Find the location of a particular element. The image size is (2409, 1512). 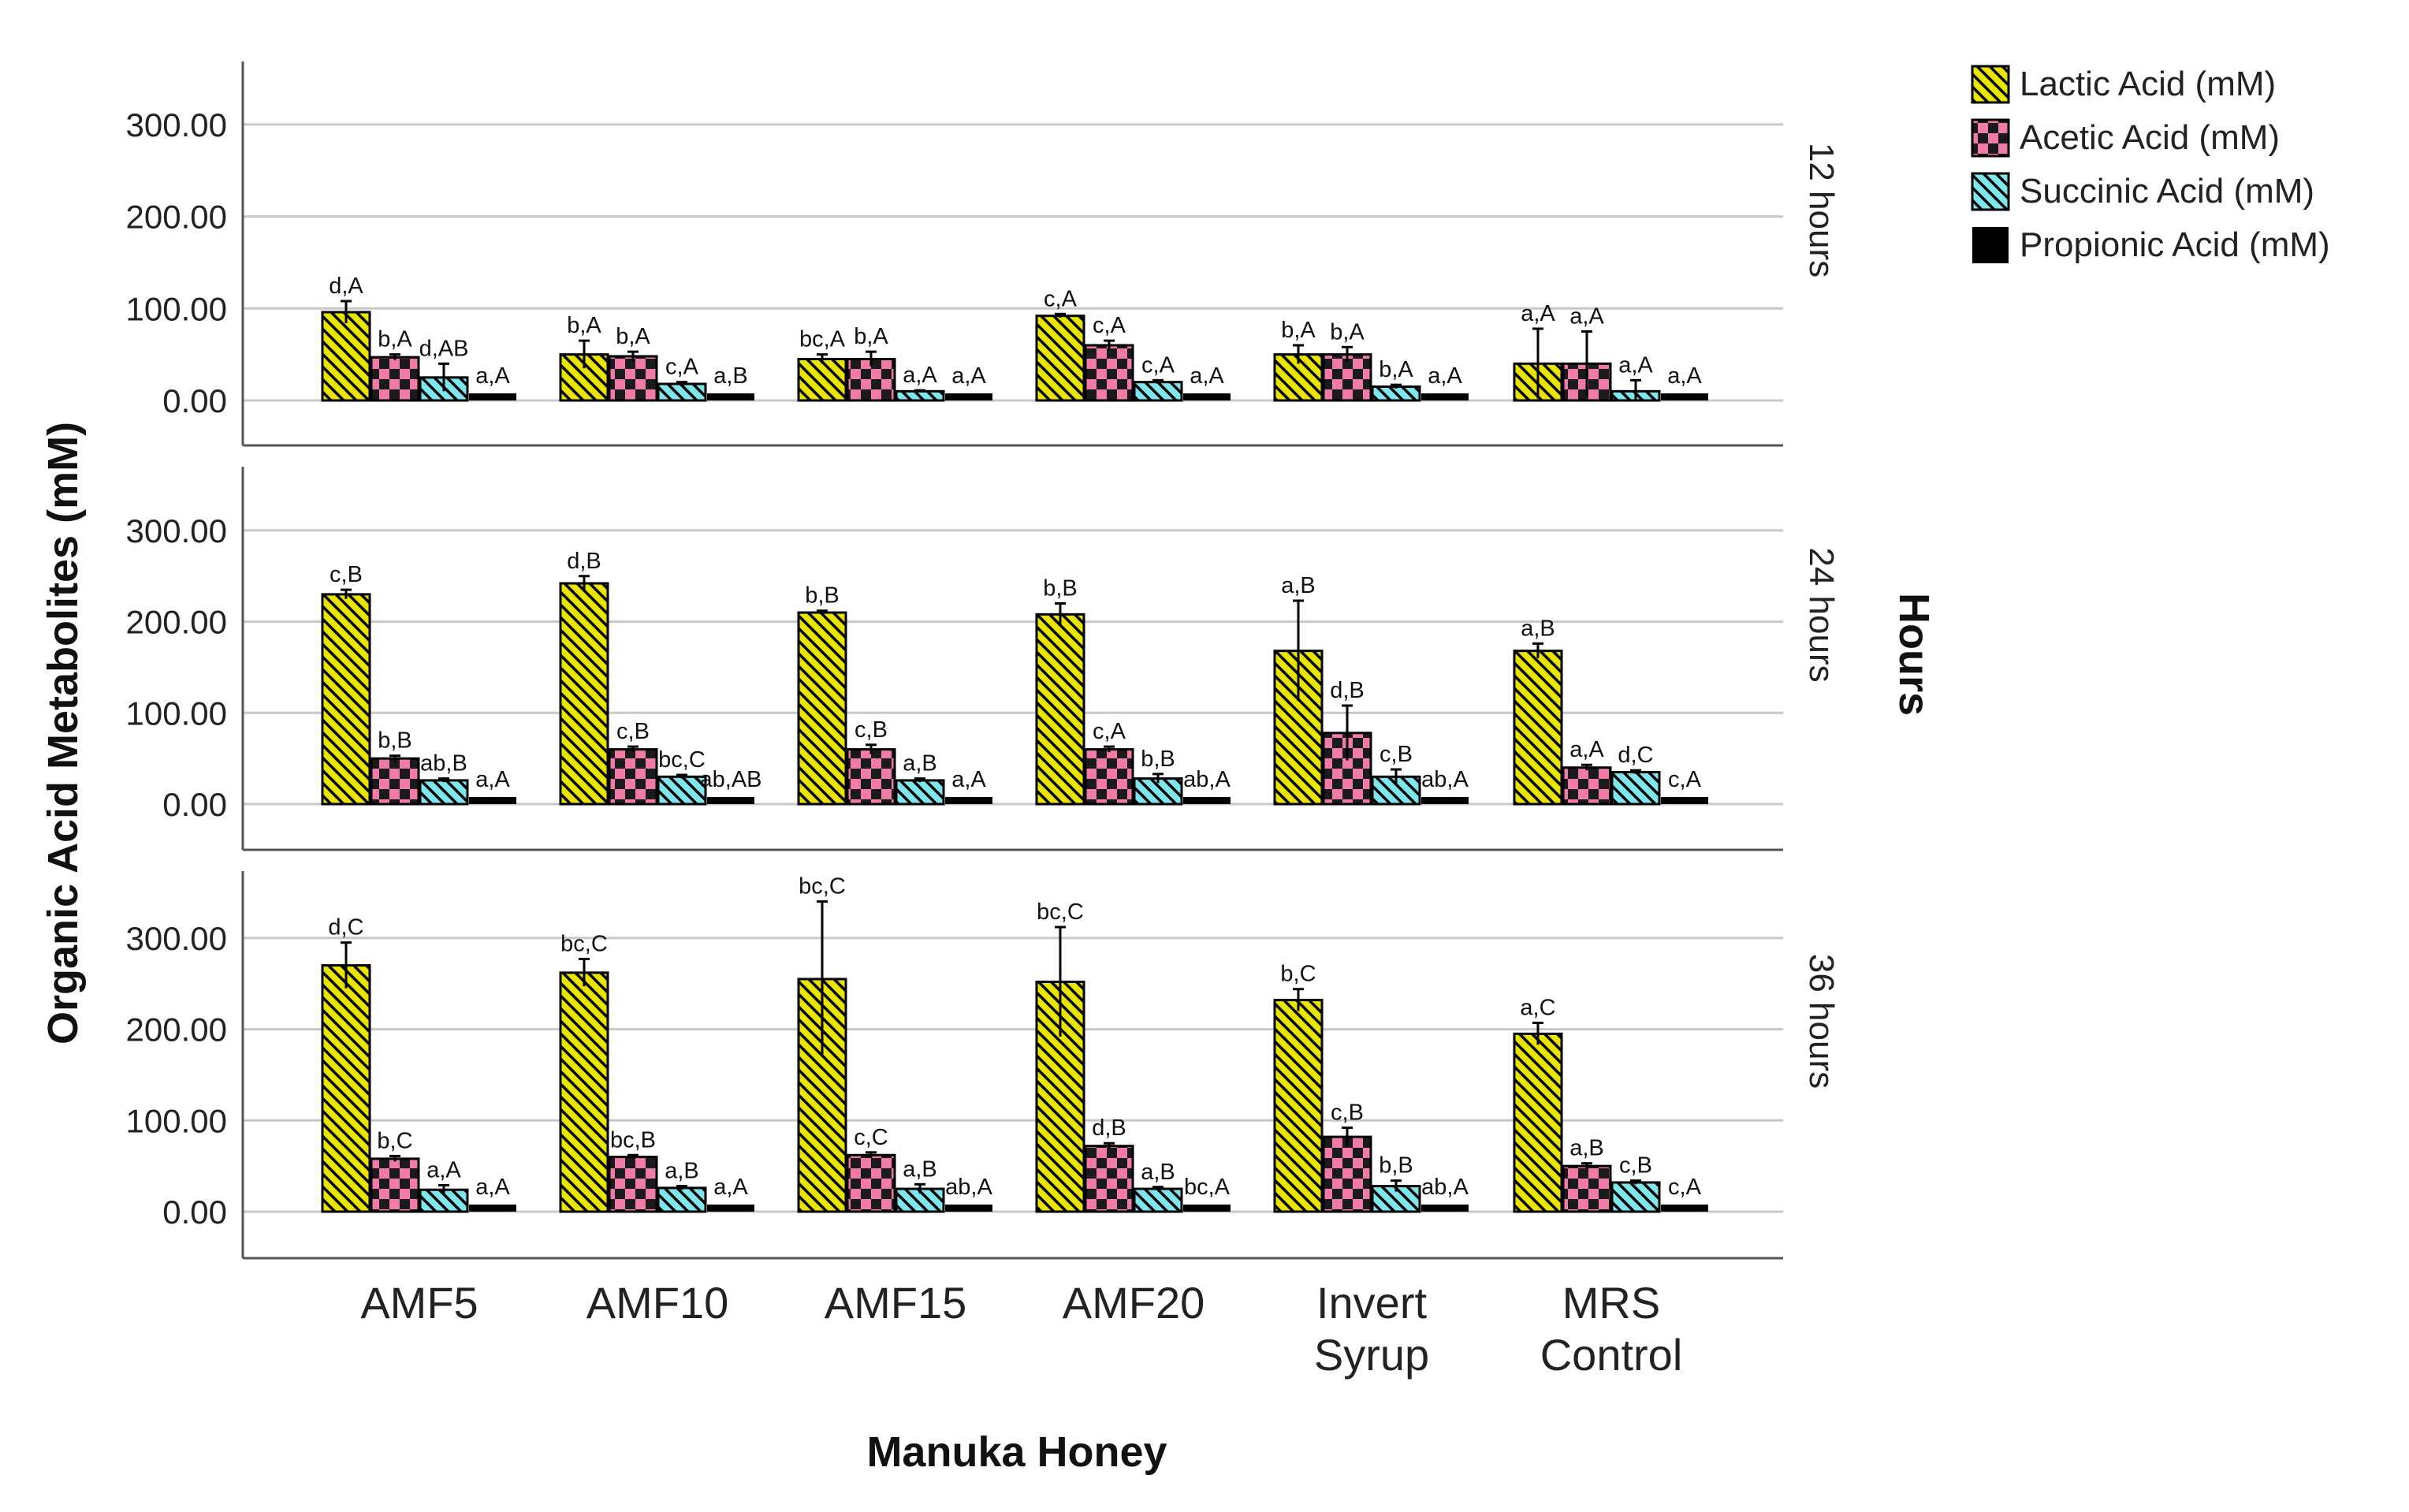

x-tick-label: Invert is located at coordinates (1371, 1303).